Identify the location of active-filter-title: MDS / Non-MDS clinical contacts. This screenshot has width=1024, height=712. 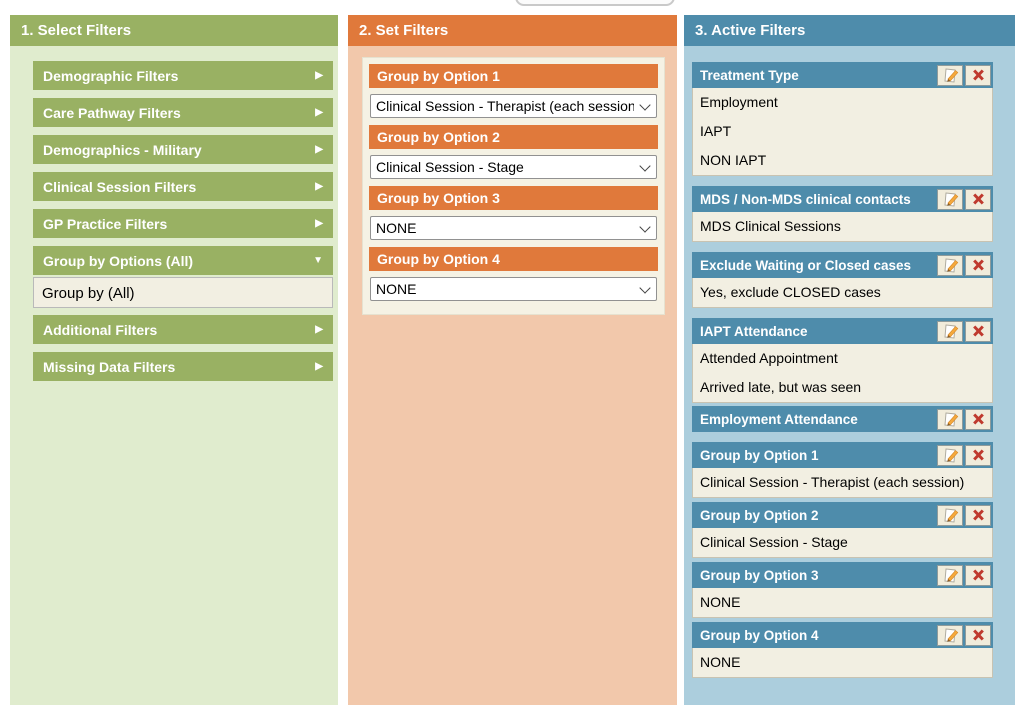
(805, 199).